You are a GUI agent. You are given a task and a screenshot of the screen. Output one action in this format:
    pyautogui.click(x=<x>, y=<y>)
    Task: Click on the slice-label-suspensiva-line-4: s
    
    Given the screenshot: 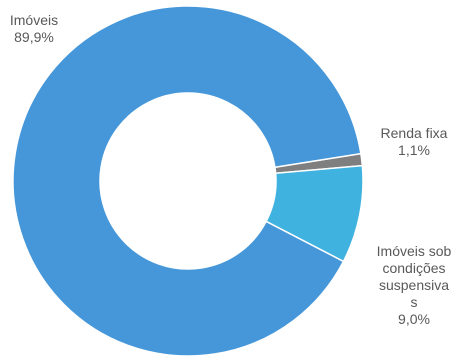 What is the action you would take?
    pyautogui.click(x=414, y=302)
    